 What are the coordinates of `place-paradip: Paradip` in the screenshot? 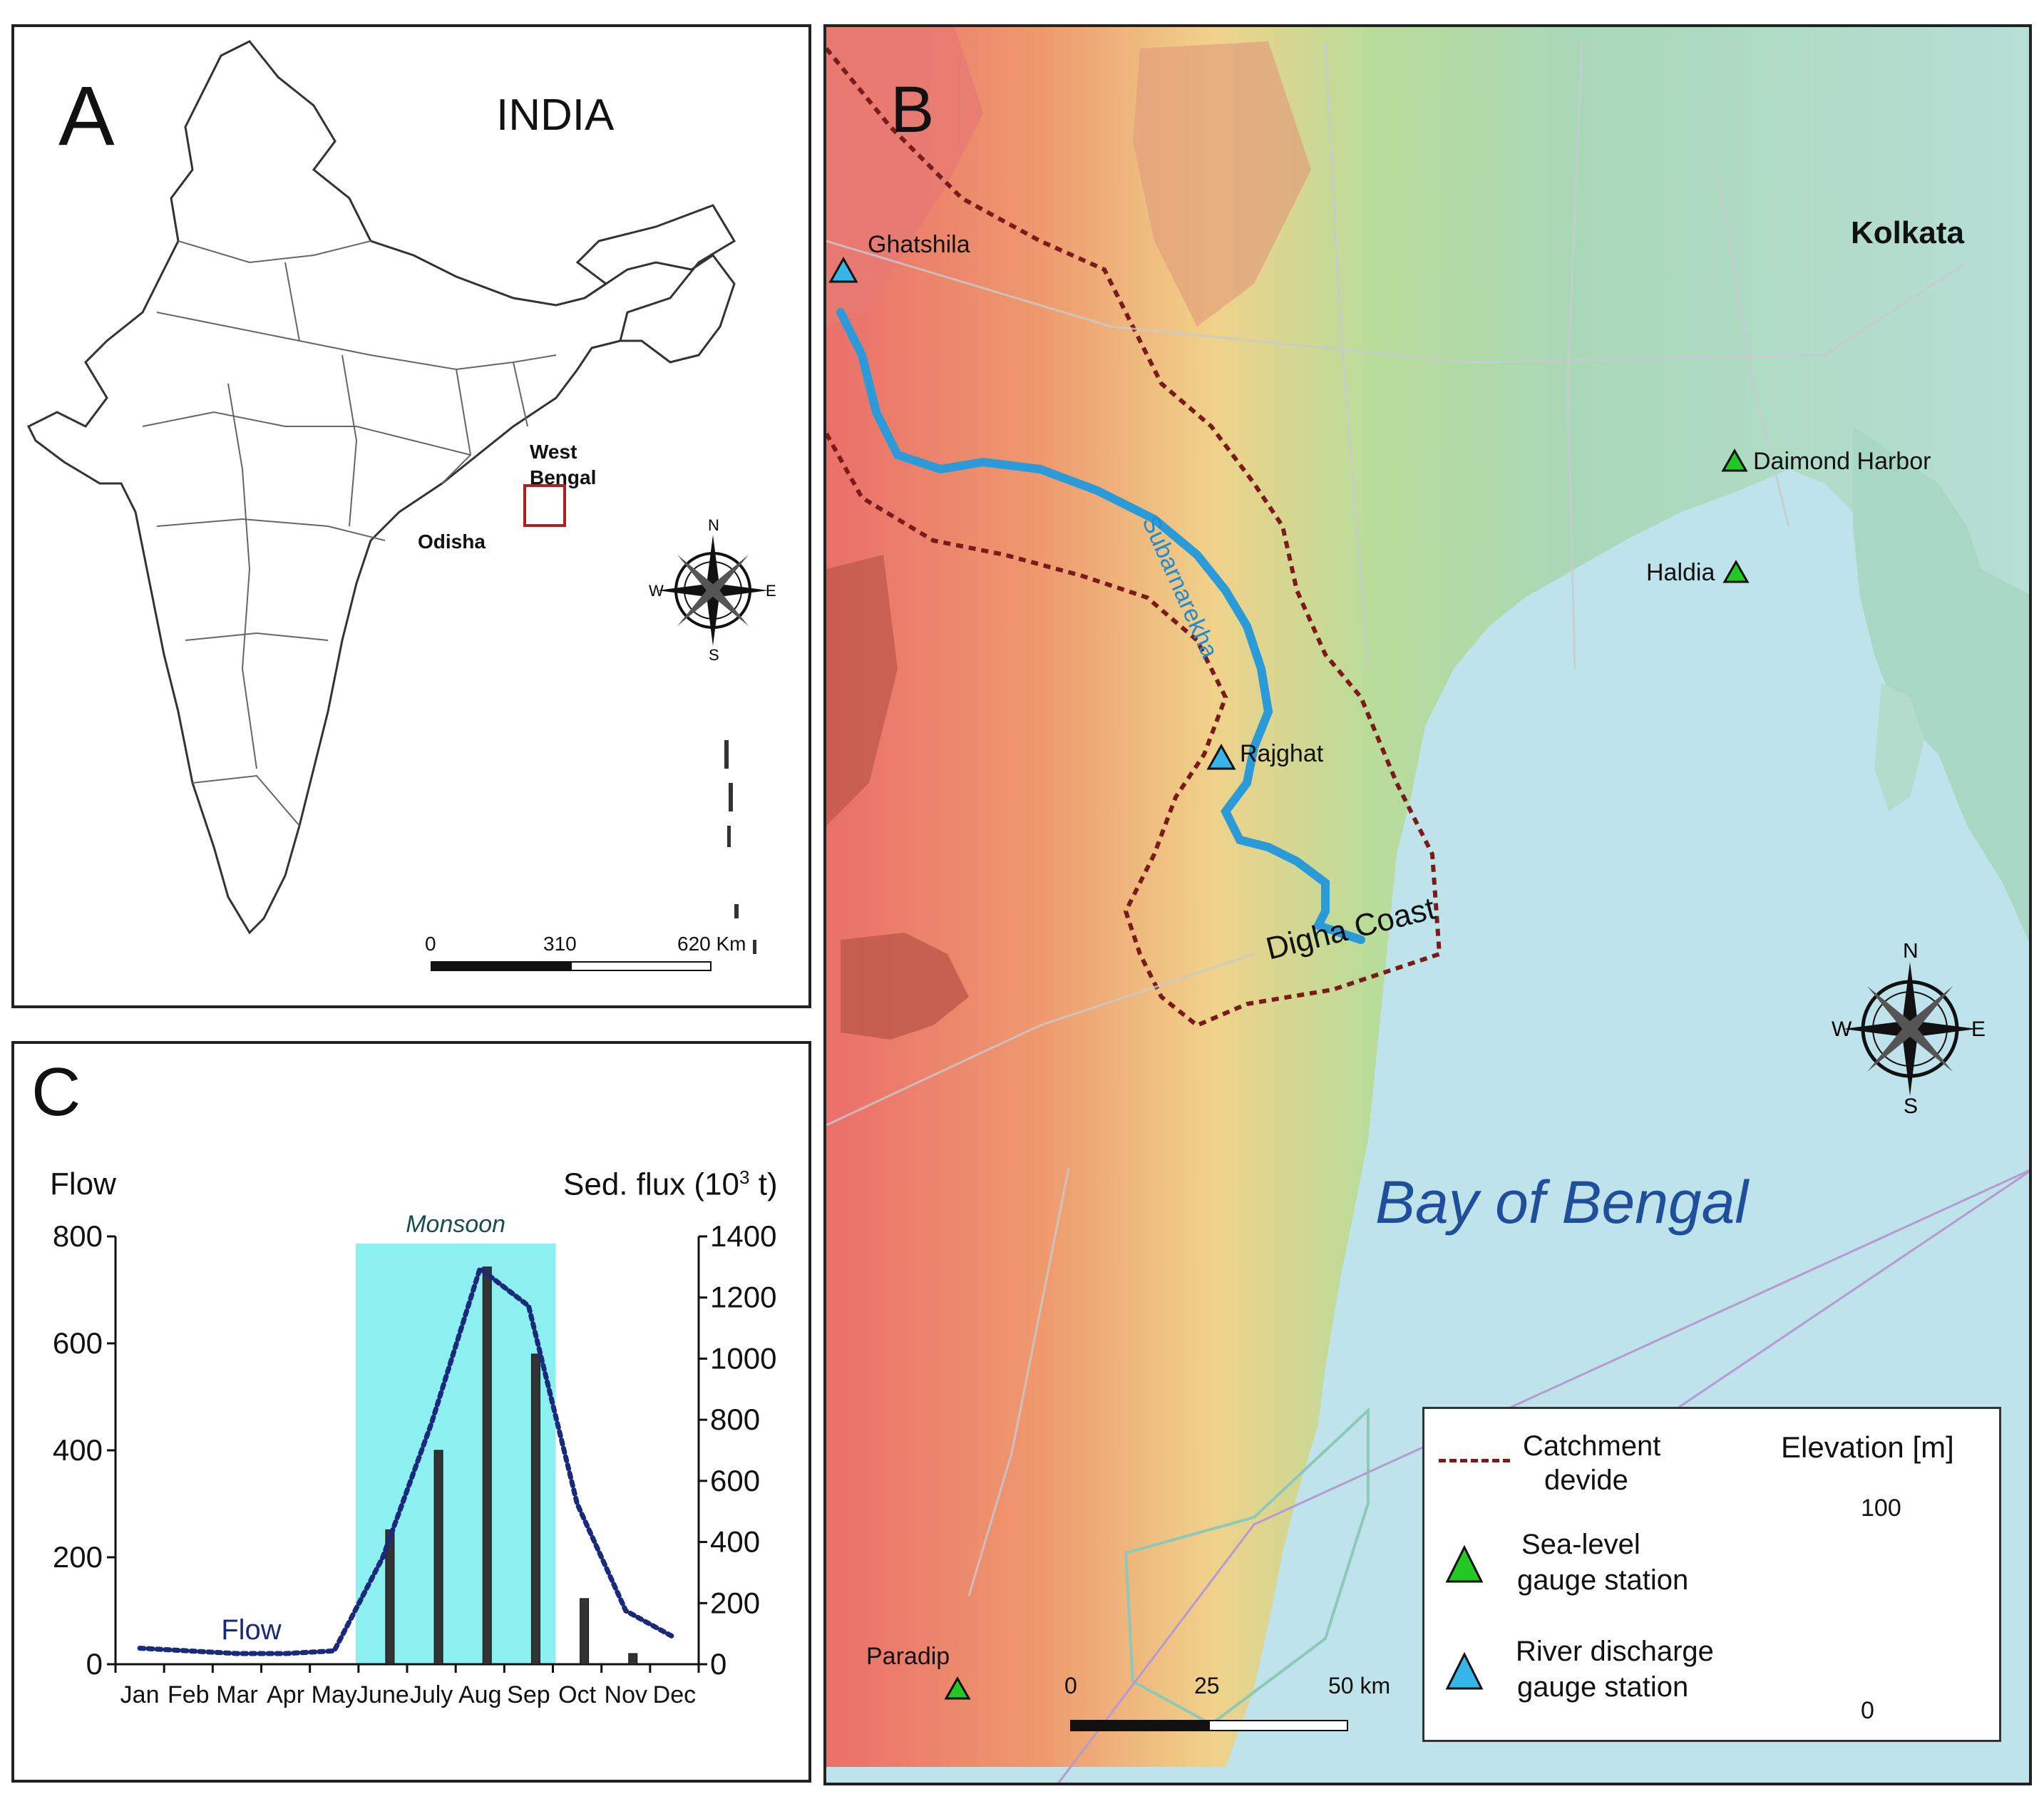 It's located at (908, 1656).